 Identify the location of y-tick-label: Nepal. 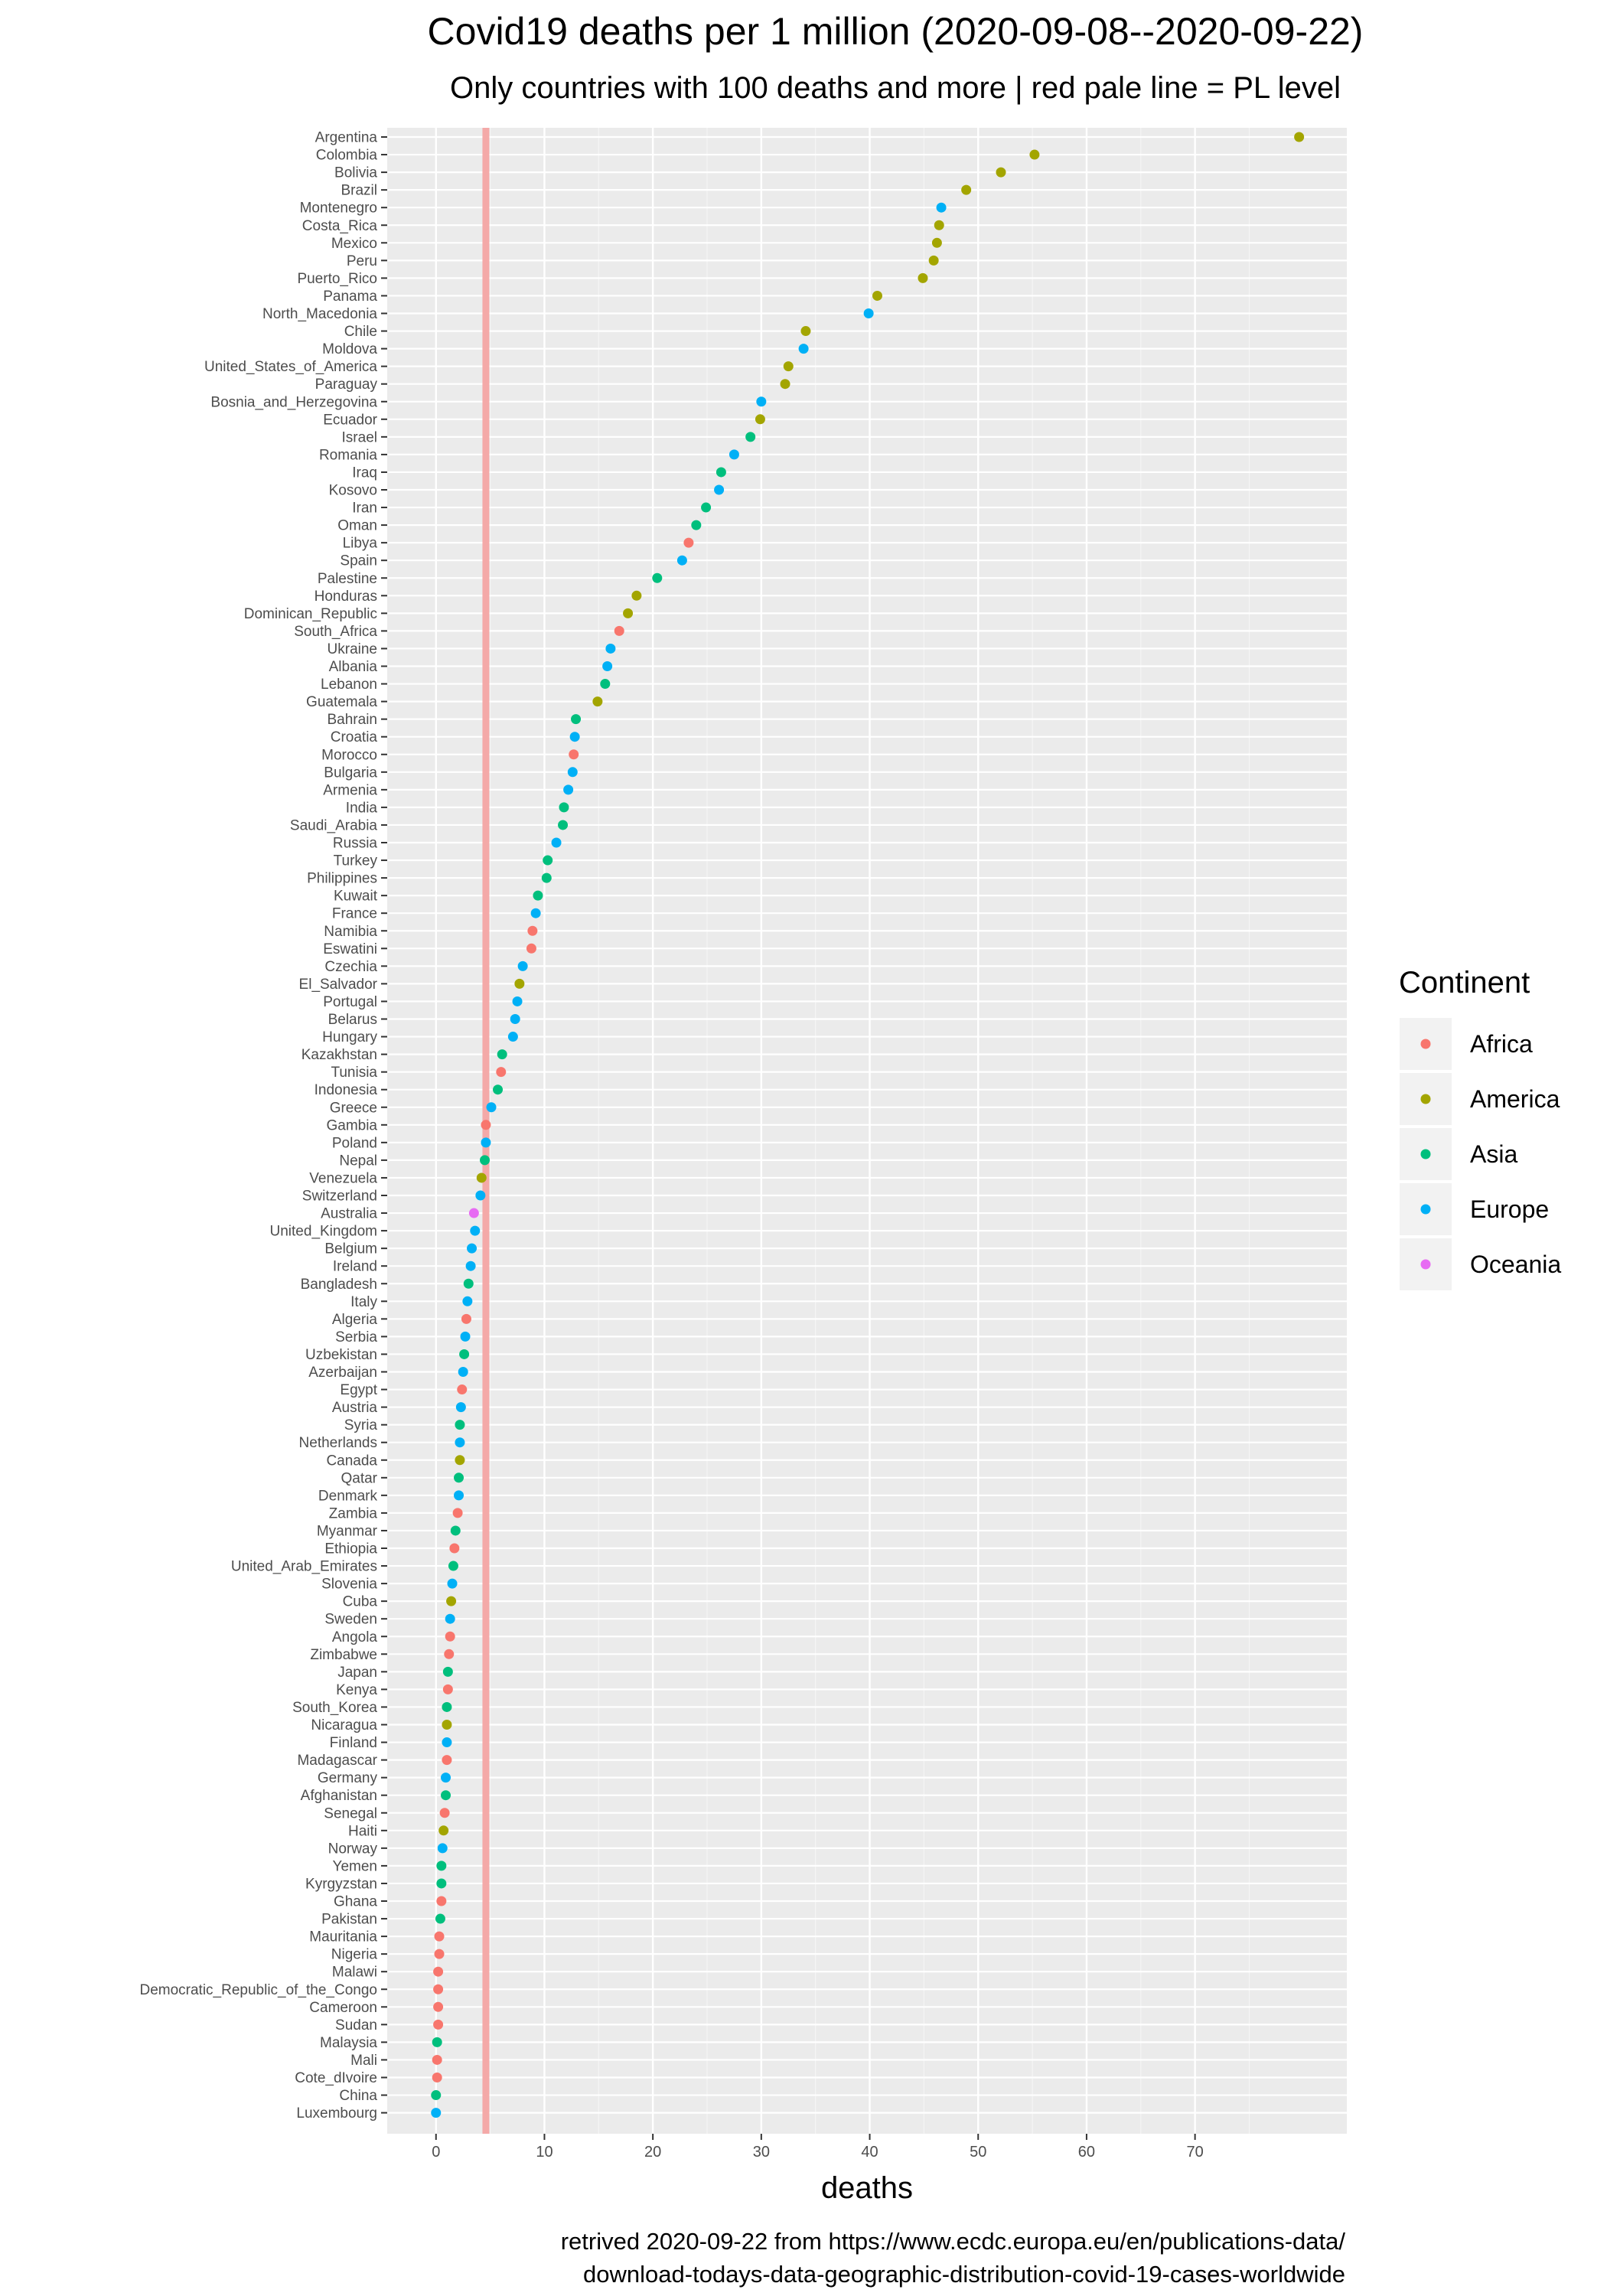
(358, 1161).